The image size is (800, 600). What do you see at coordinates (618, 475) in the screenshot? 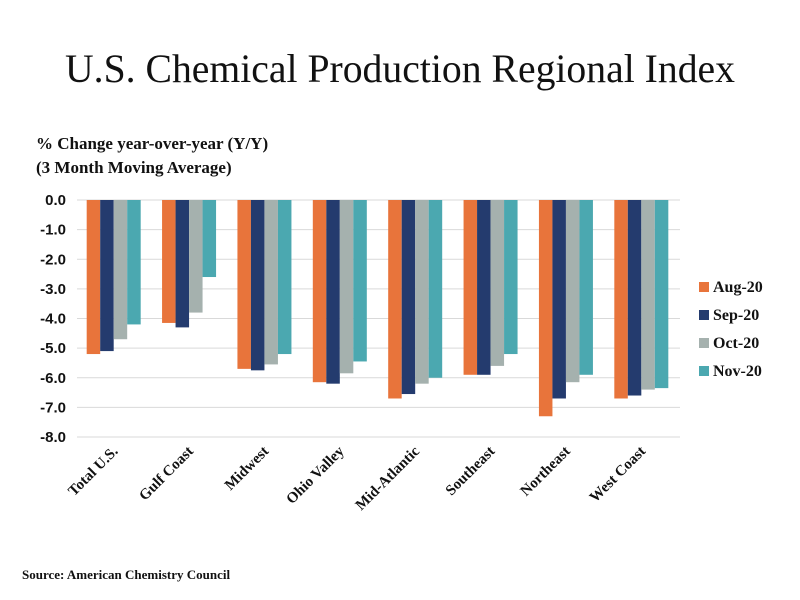
I see `x-tick-label: West Coast` at bounding box center [618, 475].